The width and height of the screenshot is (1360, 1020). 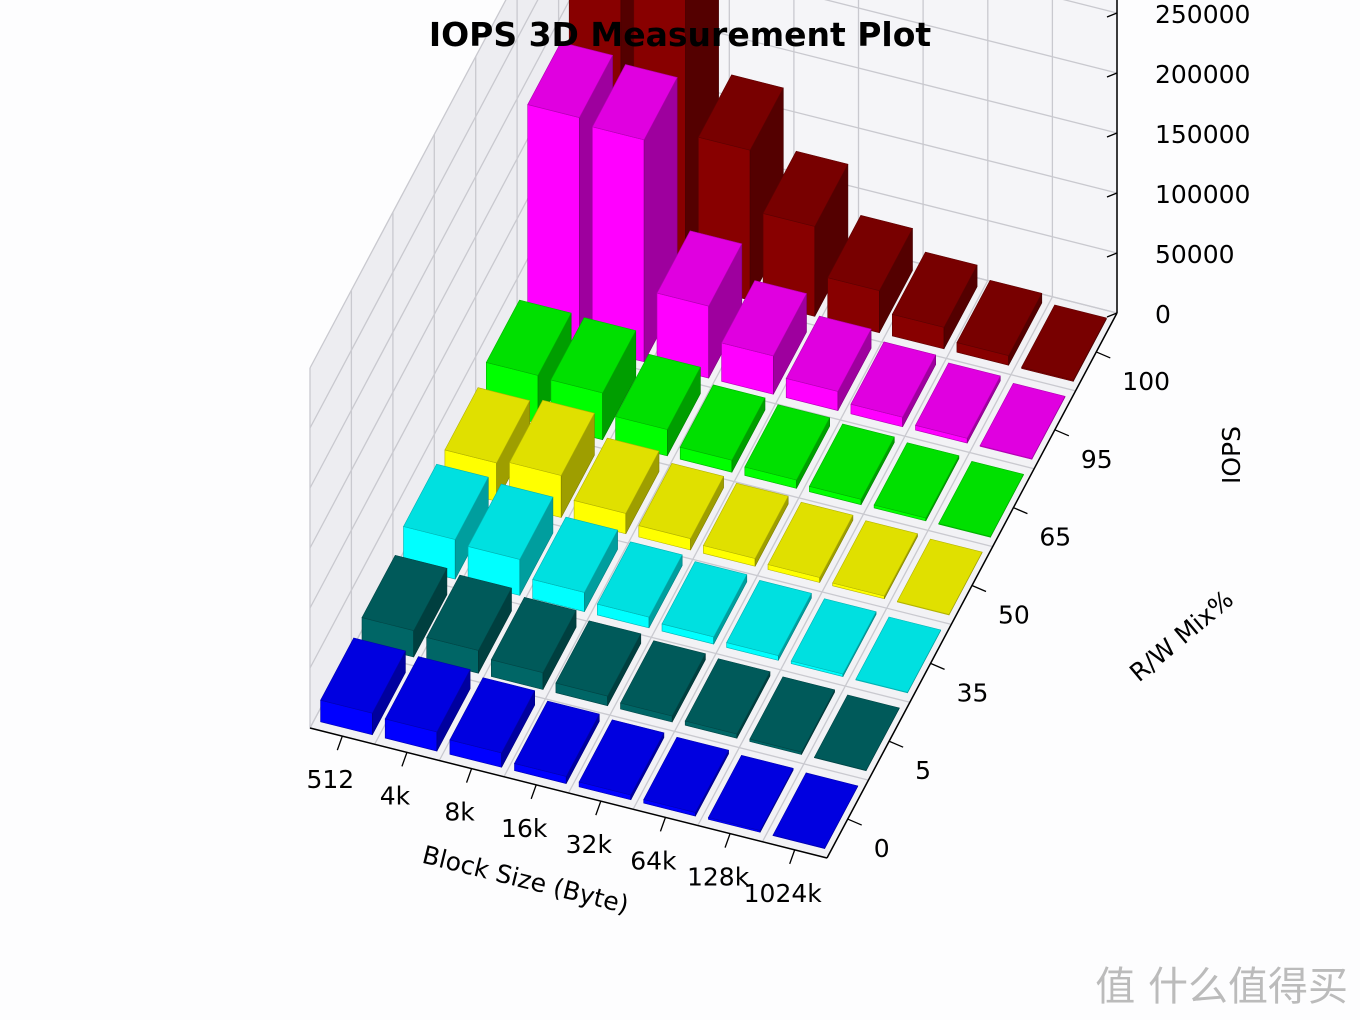 I want to click on bar-128k-rw50, so click(x=875, y=560).